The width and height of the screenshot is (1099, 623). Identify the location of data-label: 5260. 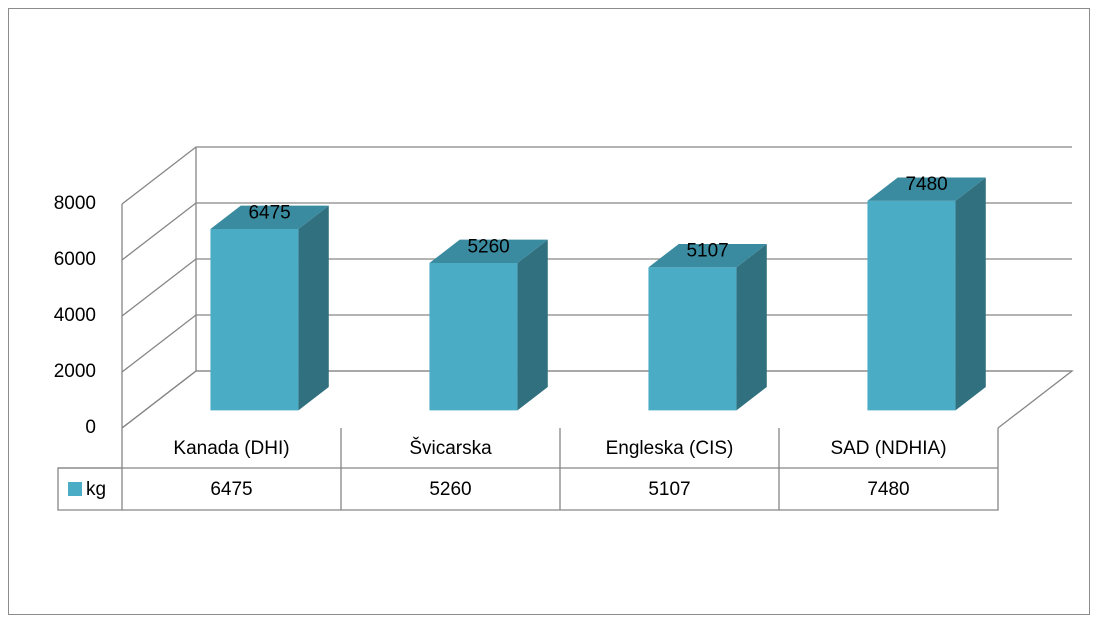
(488, 246).